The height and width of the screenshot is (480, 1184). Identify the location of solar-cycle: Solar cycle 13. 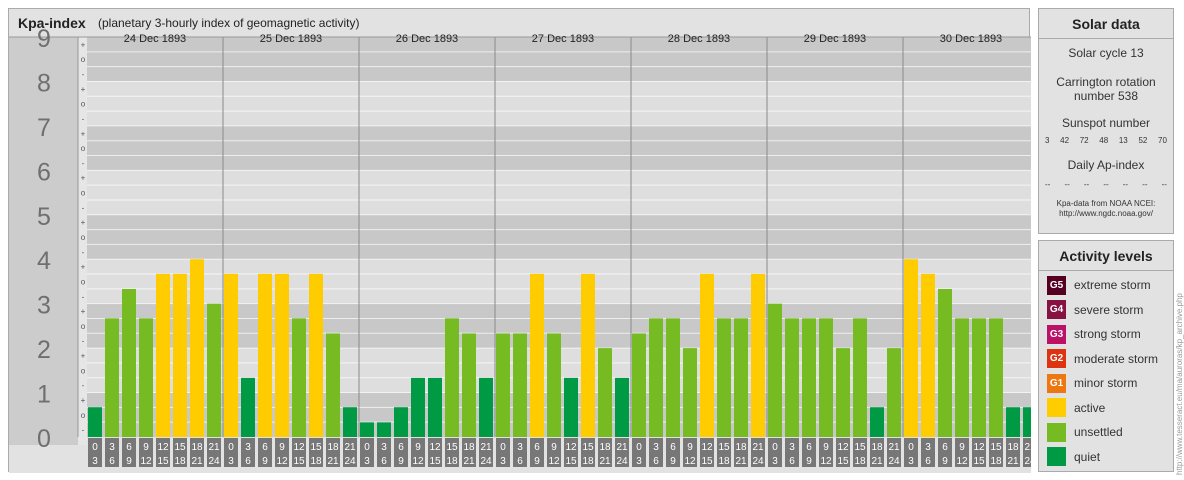
(1106, 53).